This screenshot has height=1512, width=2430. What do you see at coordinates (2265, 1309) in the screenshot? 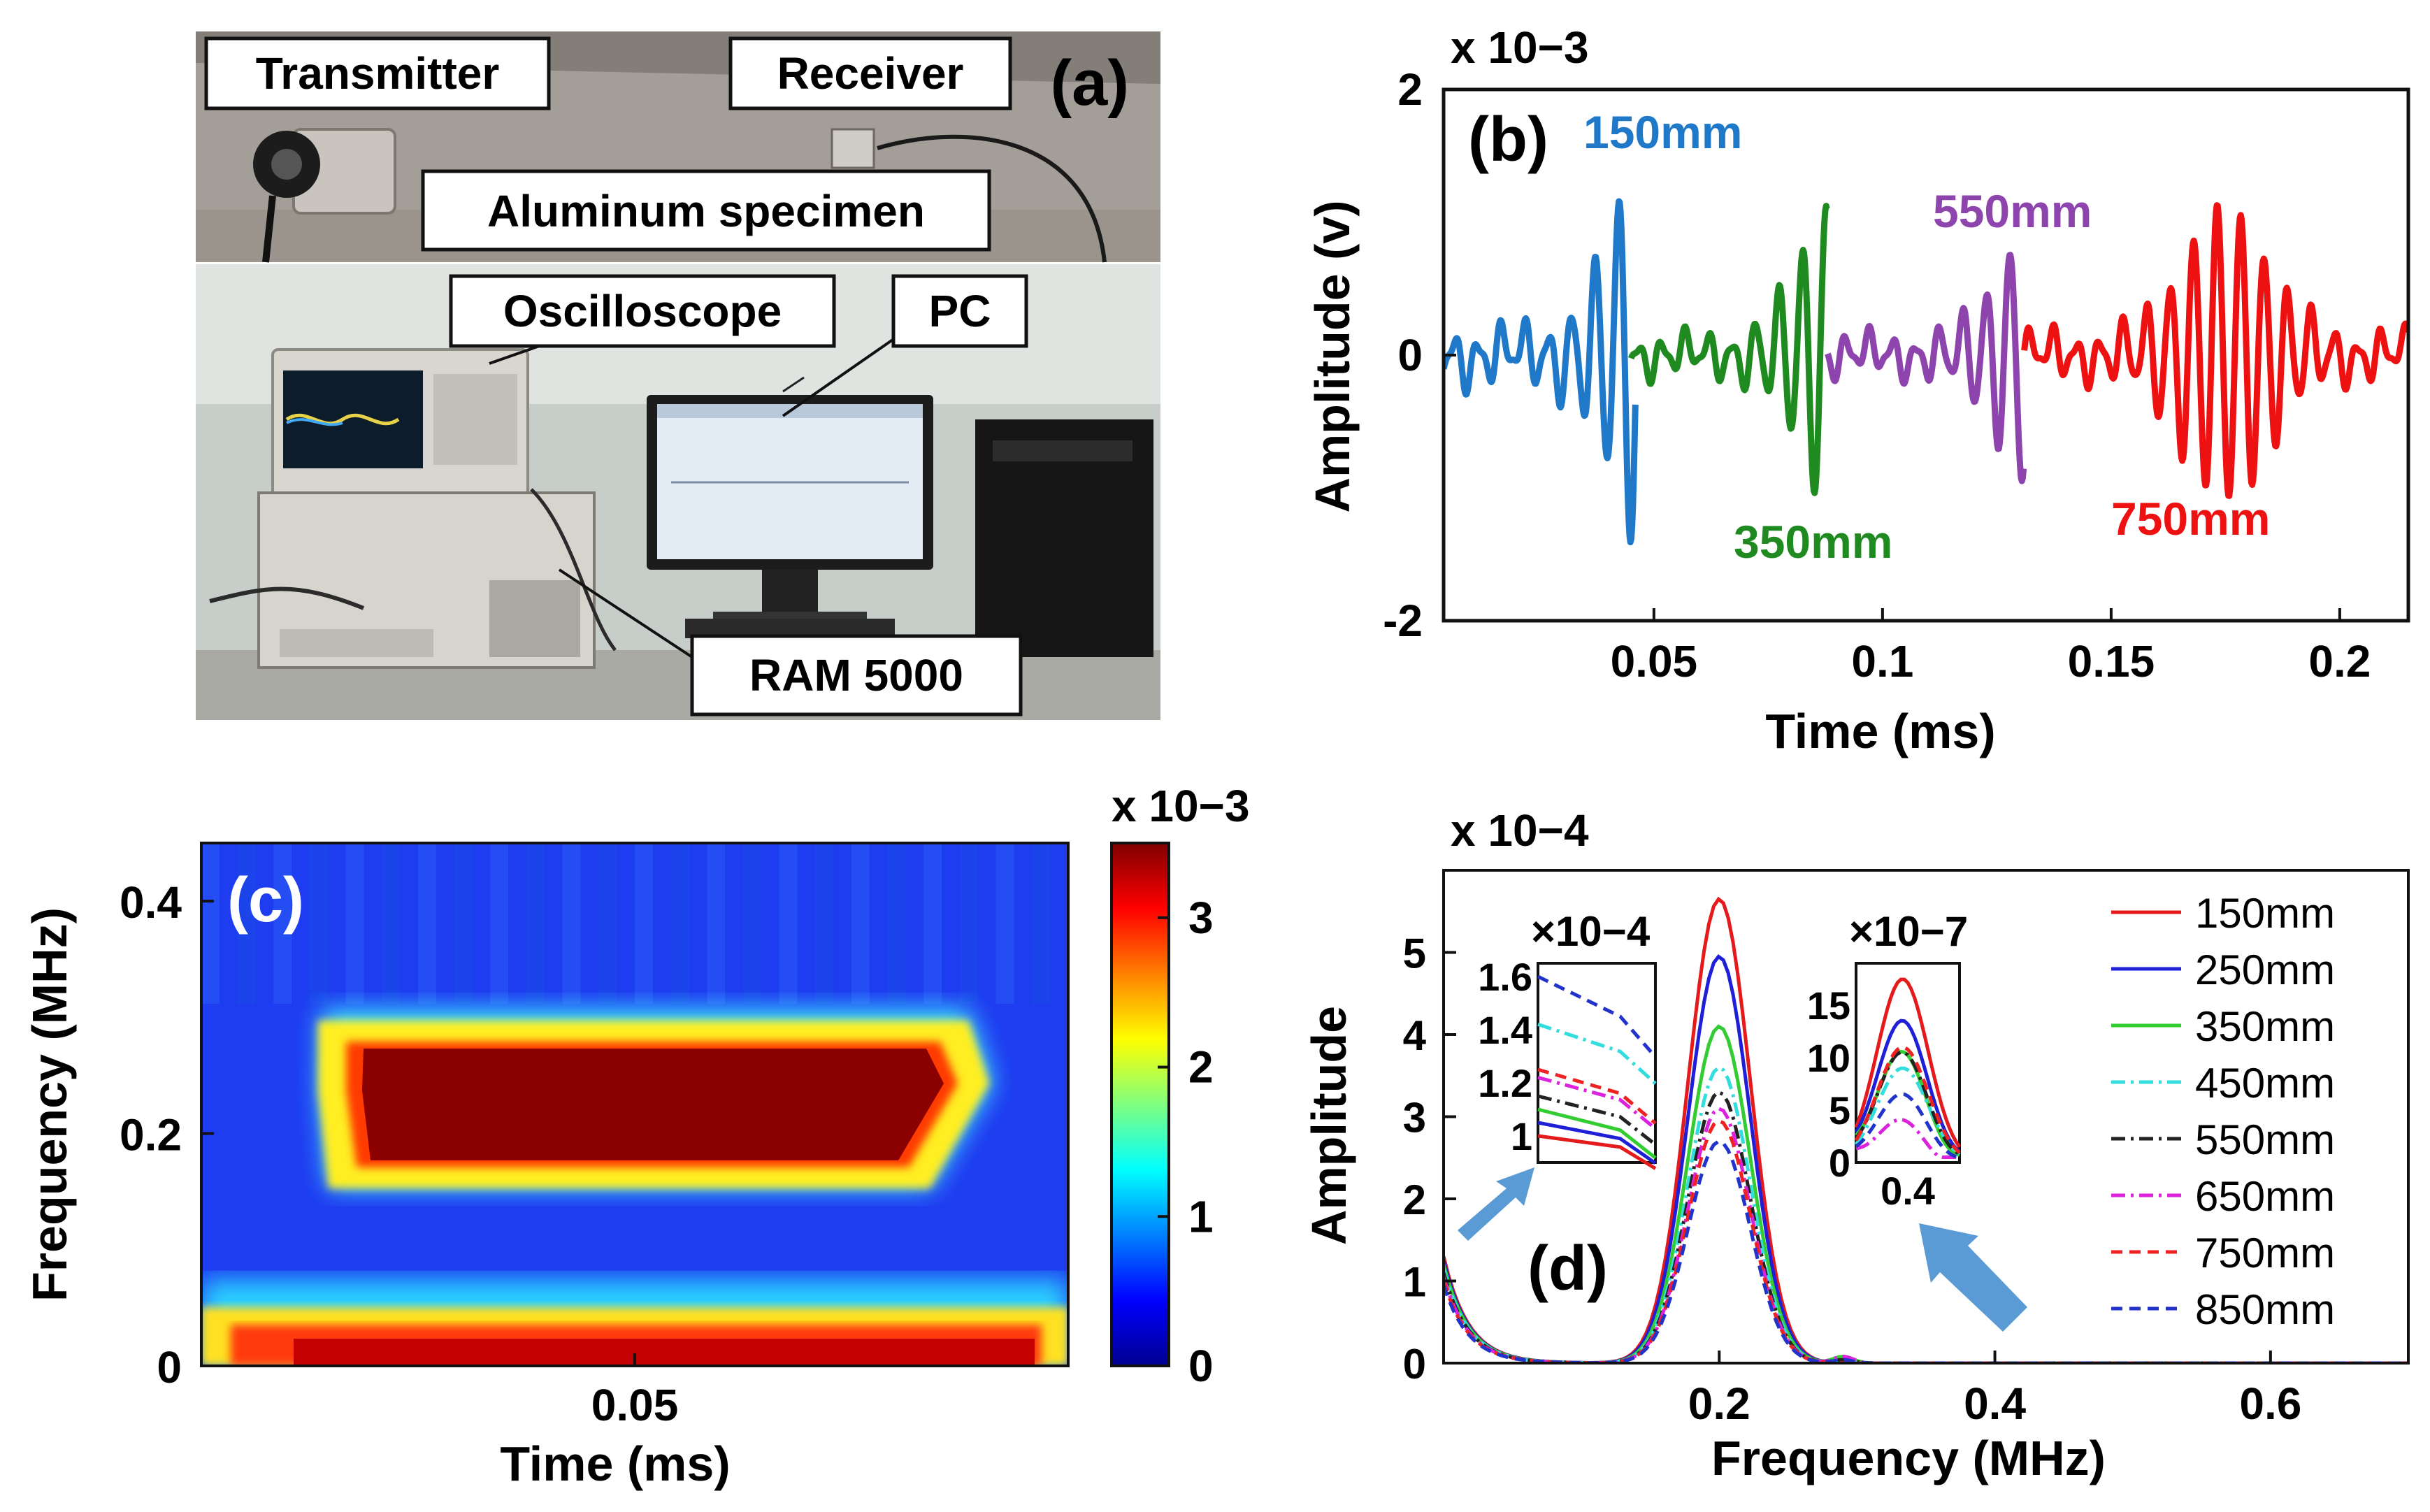
I see `legend-label-850mm: 850mm` at bounding box center [2265, 1309].